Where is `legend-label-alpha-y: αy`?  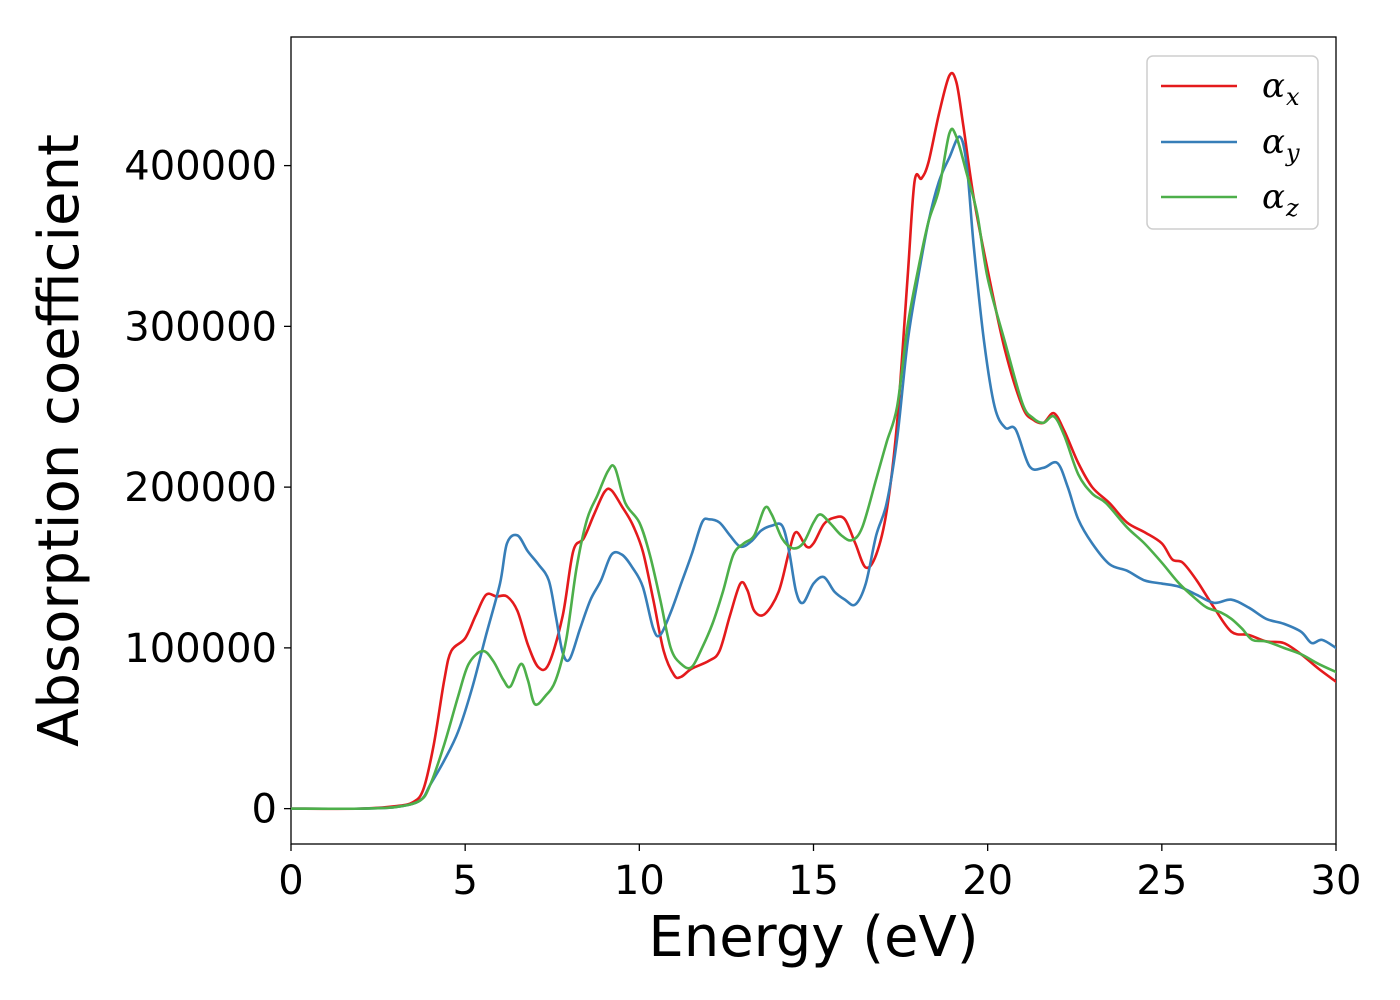
legend-label-alpha-y: αy is located at coordinates (1281, 144).